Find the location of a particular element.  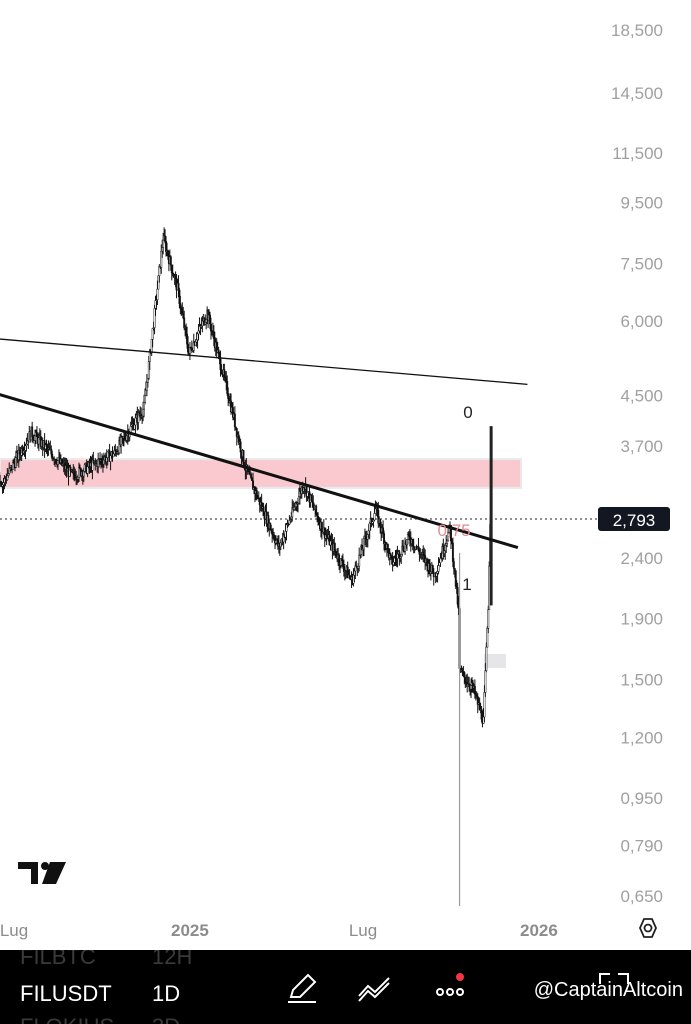

fullscreen-icon is located at coordinates (614, 988).